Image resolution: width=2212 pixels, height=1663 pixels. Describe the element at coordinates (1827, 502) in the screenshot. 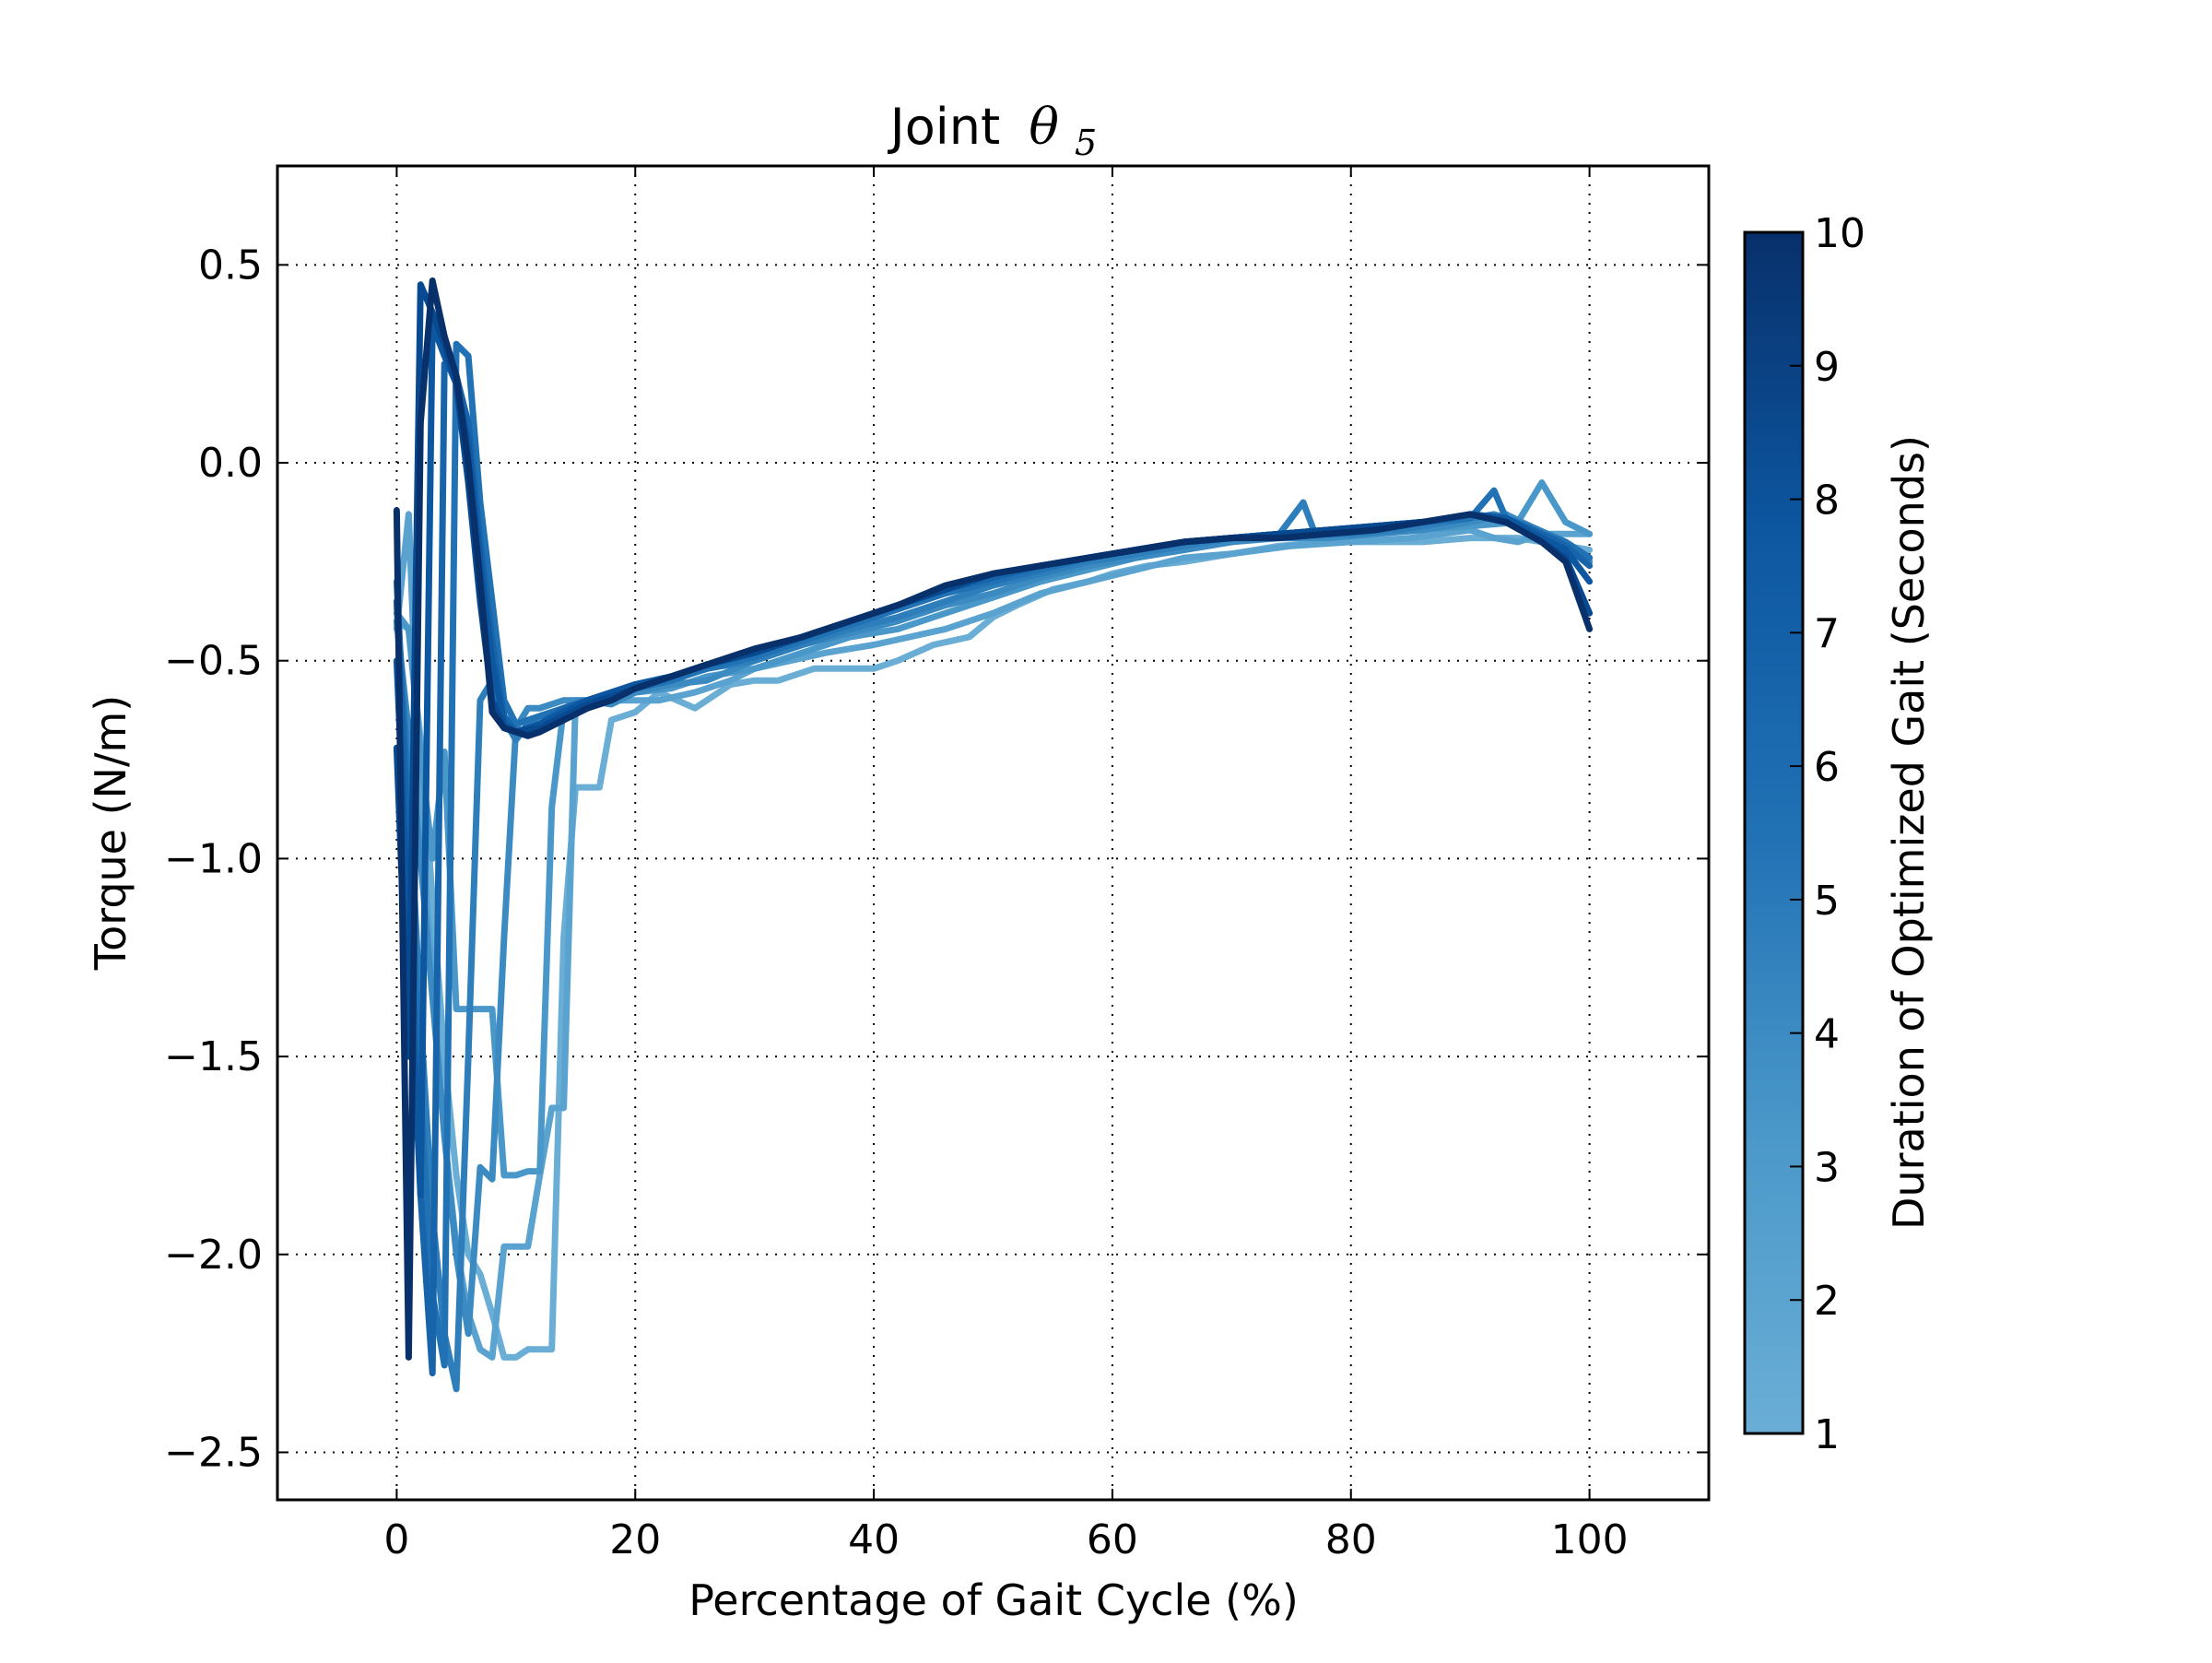

I see `colorbar-tick-label: 8` at that location.